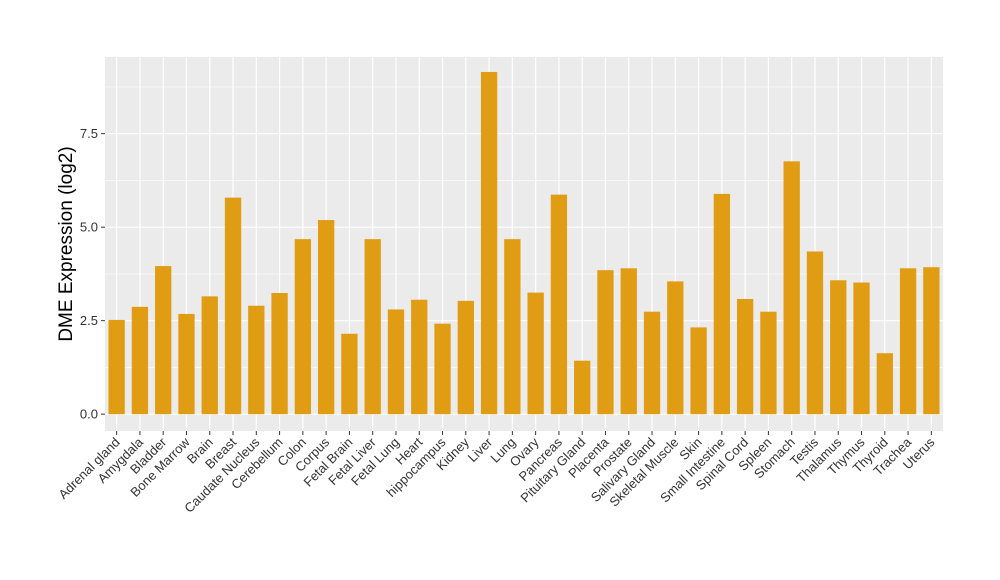  Describe the element at coordinates (89, 133) in the screenshot. I see `y-tick-label: 7.5` at that location.